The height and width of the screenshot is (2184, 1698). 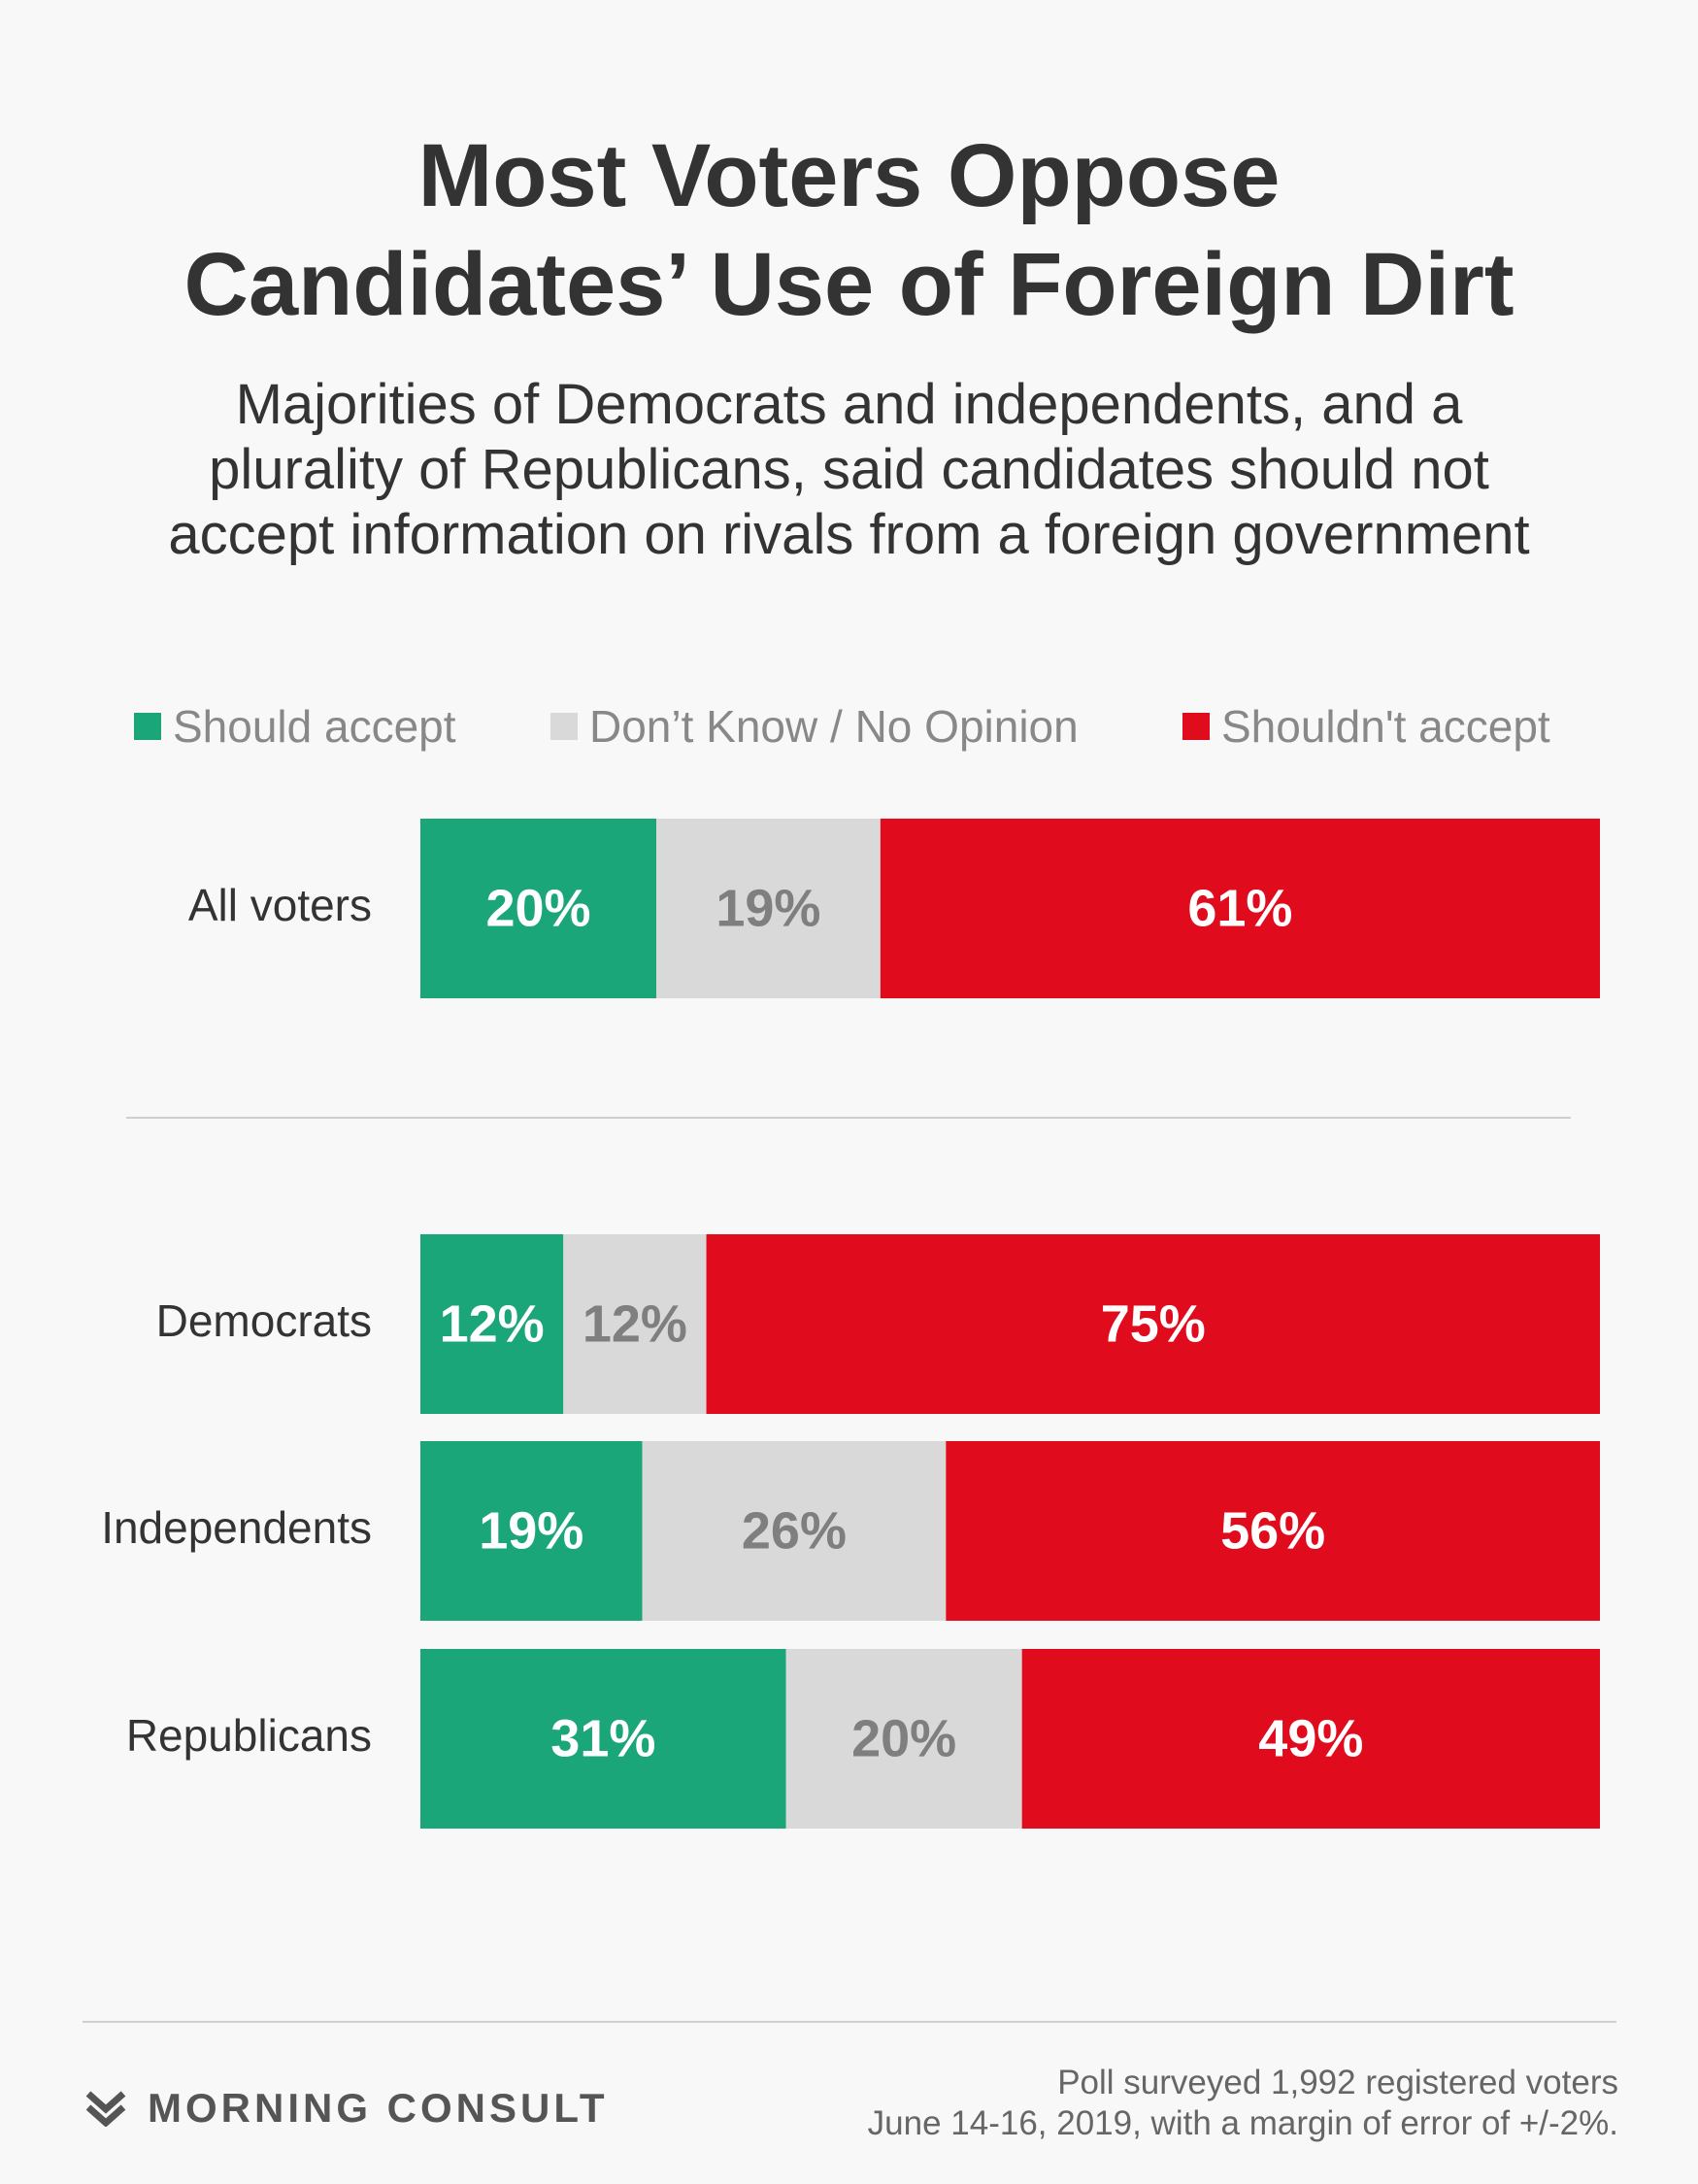 What do you see at coordinates (236, 1527) in the screenshot?
I see `category-label-independents: Independents` at bounding box center [236, 1527].